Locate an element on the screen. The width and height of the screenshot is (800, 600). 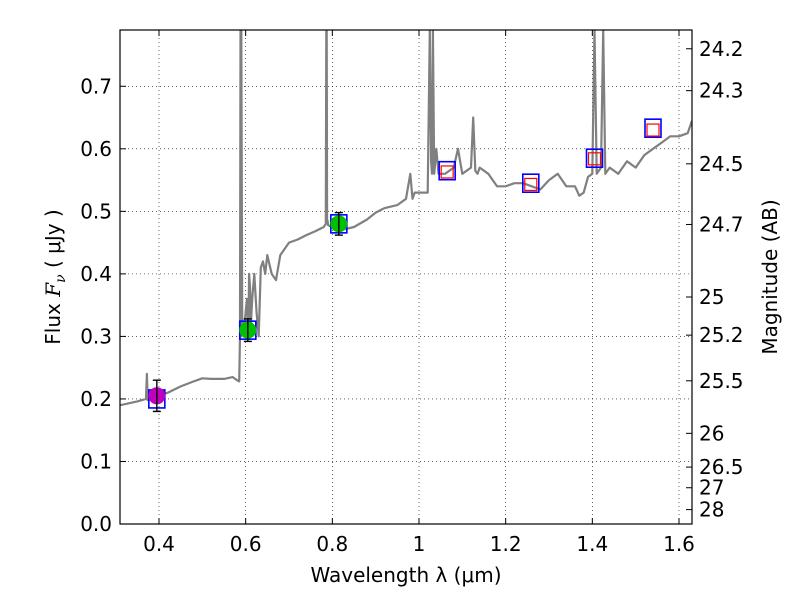
y-axis-title: Flux Fν ( μJy ) is located at coordinates (55, 276).